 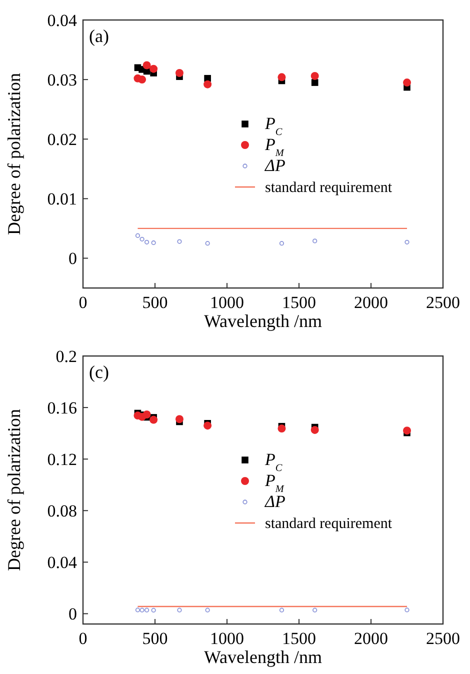 I want to click on y-tick-label: 0.01, so click(x=62, y=199).